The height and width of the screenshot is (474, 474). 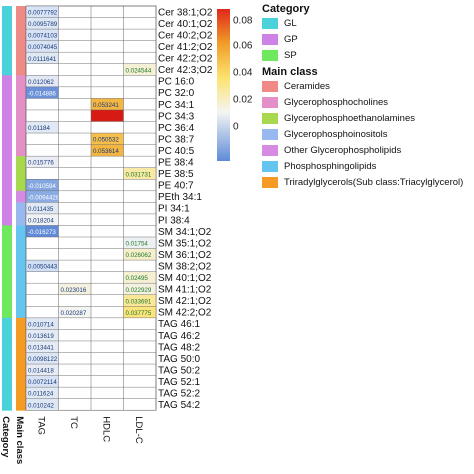 I want to click on heatmap-cell-label: 0.0074103, so click(x=43, y=36).